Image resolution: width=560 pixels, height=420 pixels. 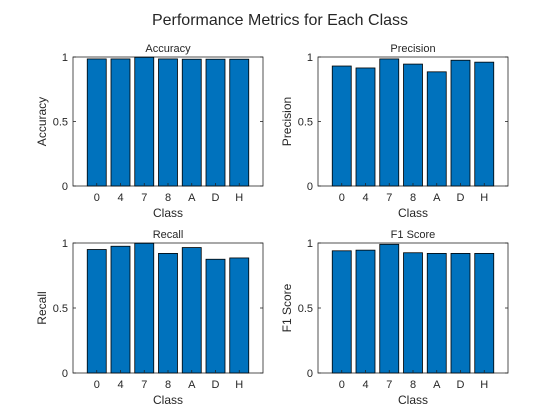 I want to click on y-axis-label: Precision, so click(x=287, y=121).